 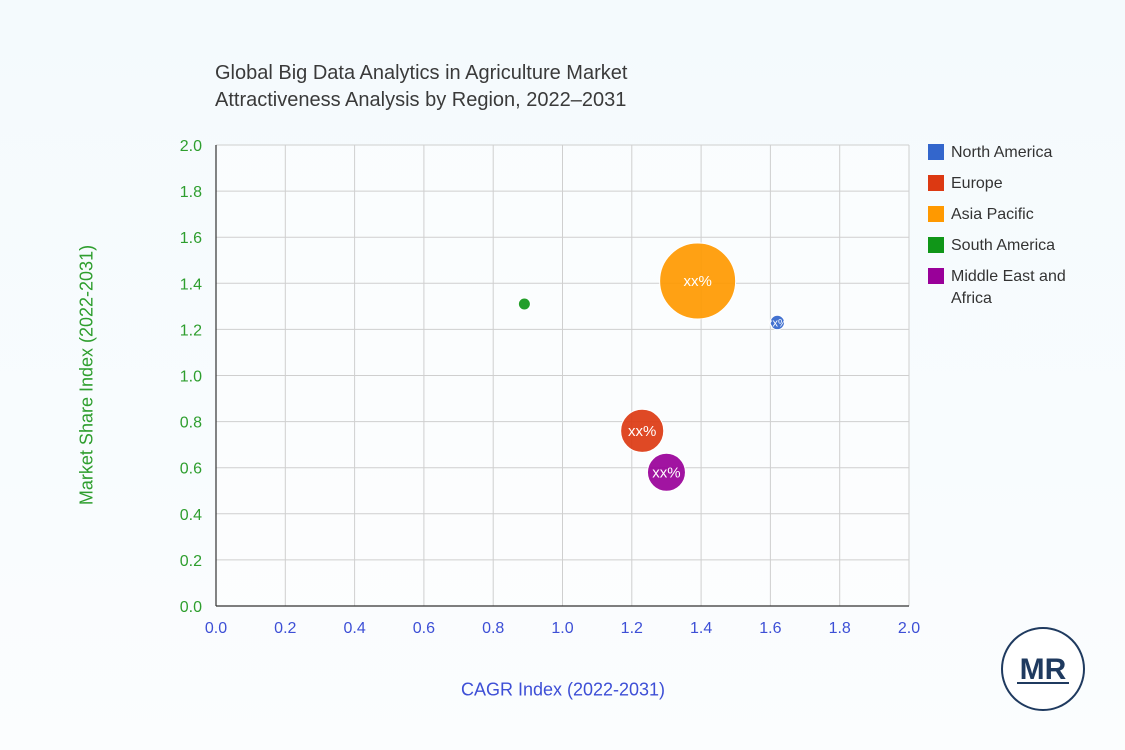 I want to click on bubble-label-europe: xx%, so click(x=642, y=431).